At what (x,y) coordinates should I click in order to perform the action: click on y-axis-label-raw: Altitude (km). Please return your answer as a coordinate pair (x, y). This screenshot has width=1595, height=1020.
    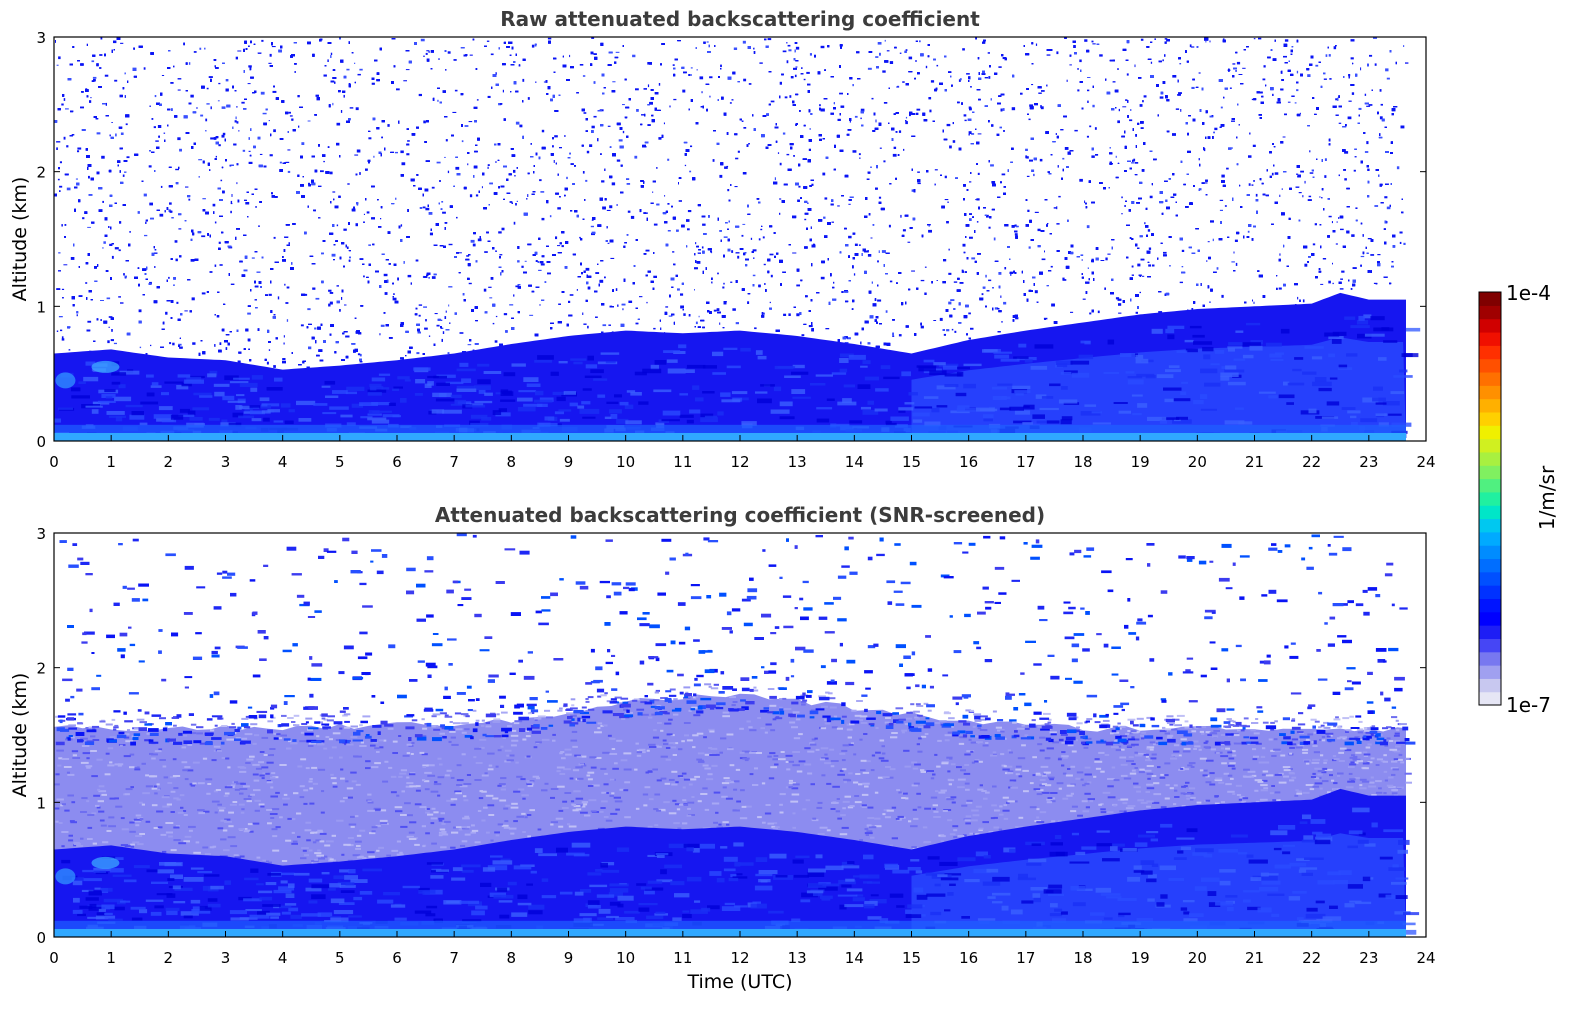
    Looking at the image, I should click on (20, 239).